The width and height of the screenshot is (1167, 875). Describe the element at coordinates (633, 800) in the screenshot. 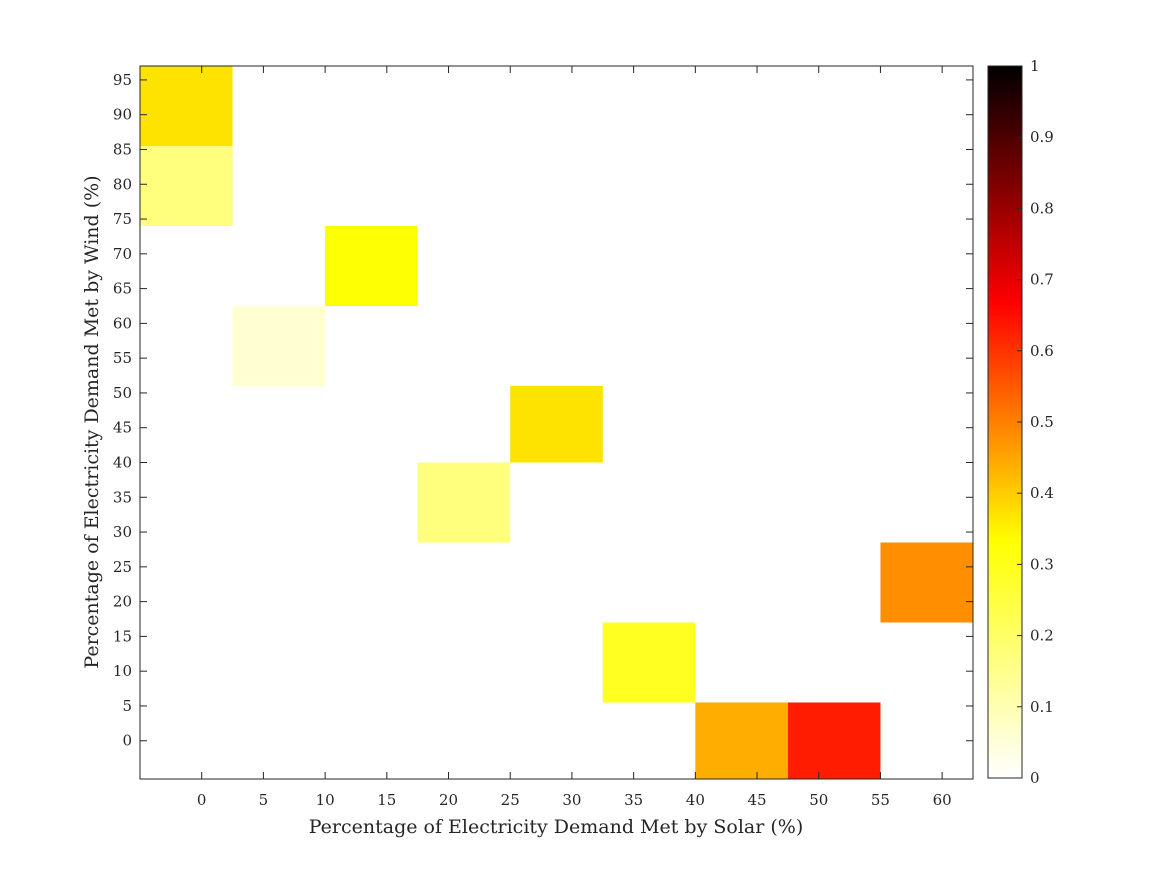

I see `x-tick-label: 35` at that location.